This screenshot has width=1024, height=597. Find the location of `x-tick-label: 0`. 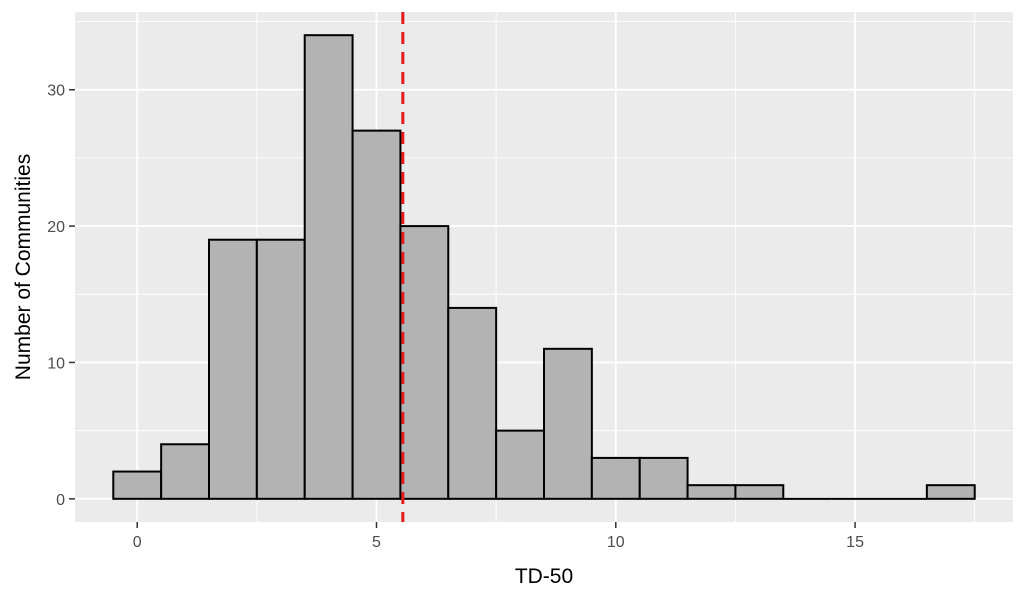

x-tick-label: 0 is located at coordinates (137, 542).